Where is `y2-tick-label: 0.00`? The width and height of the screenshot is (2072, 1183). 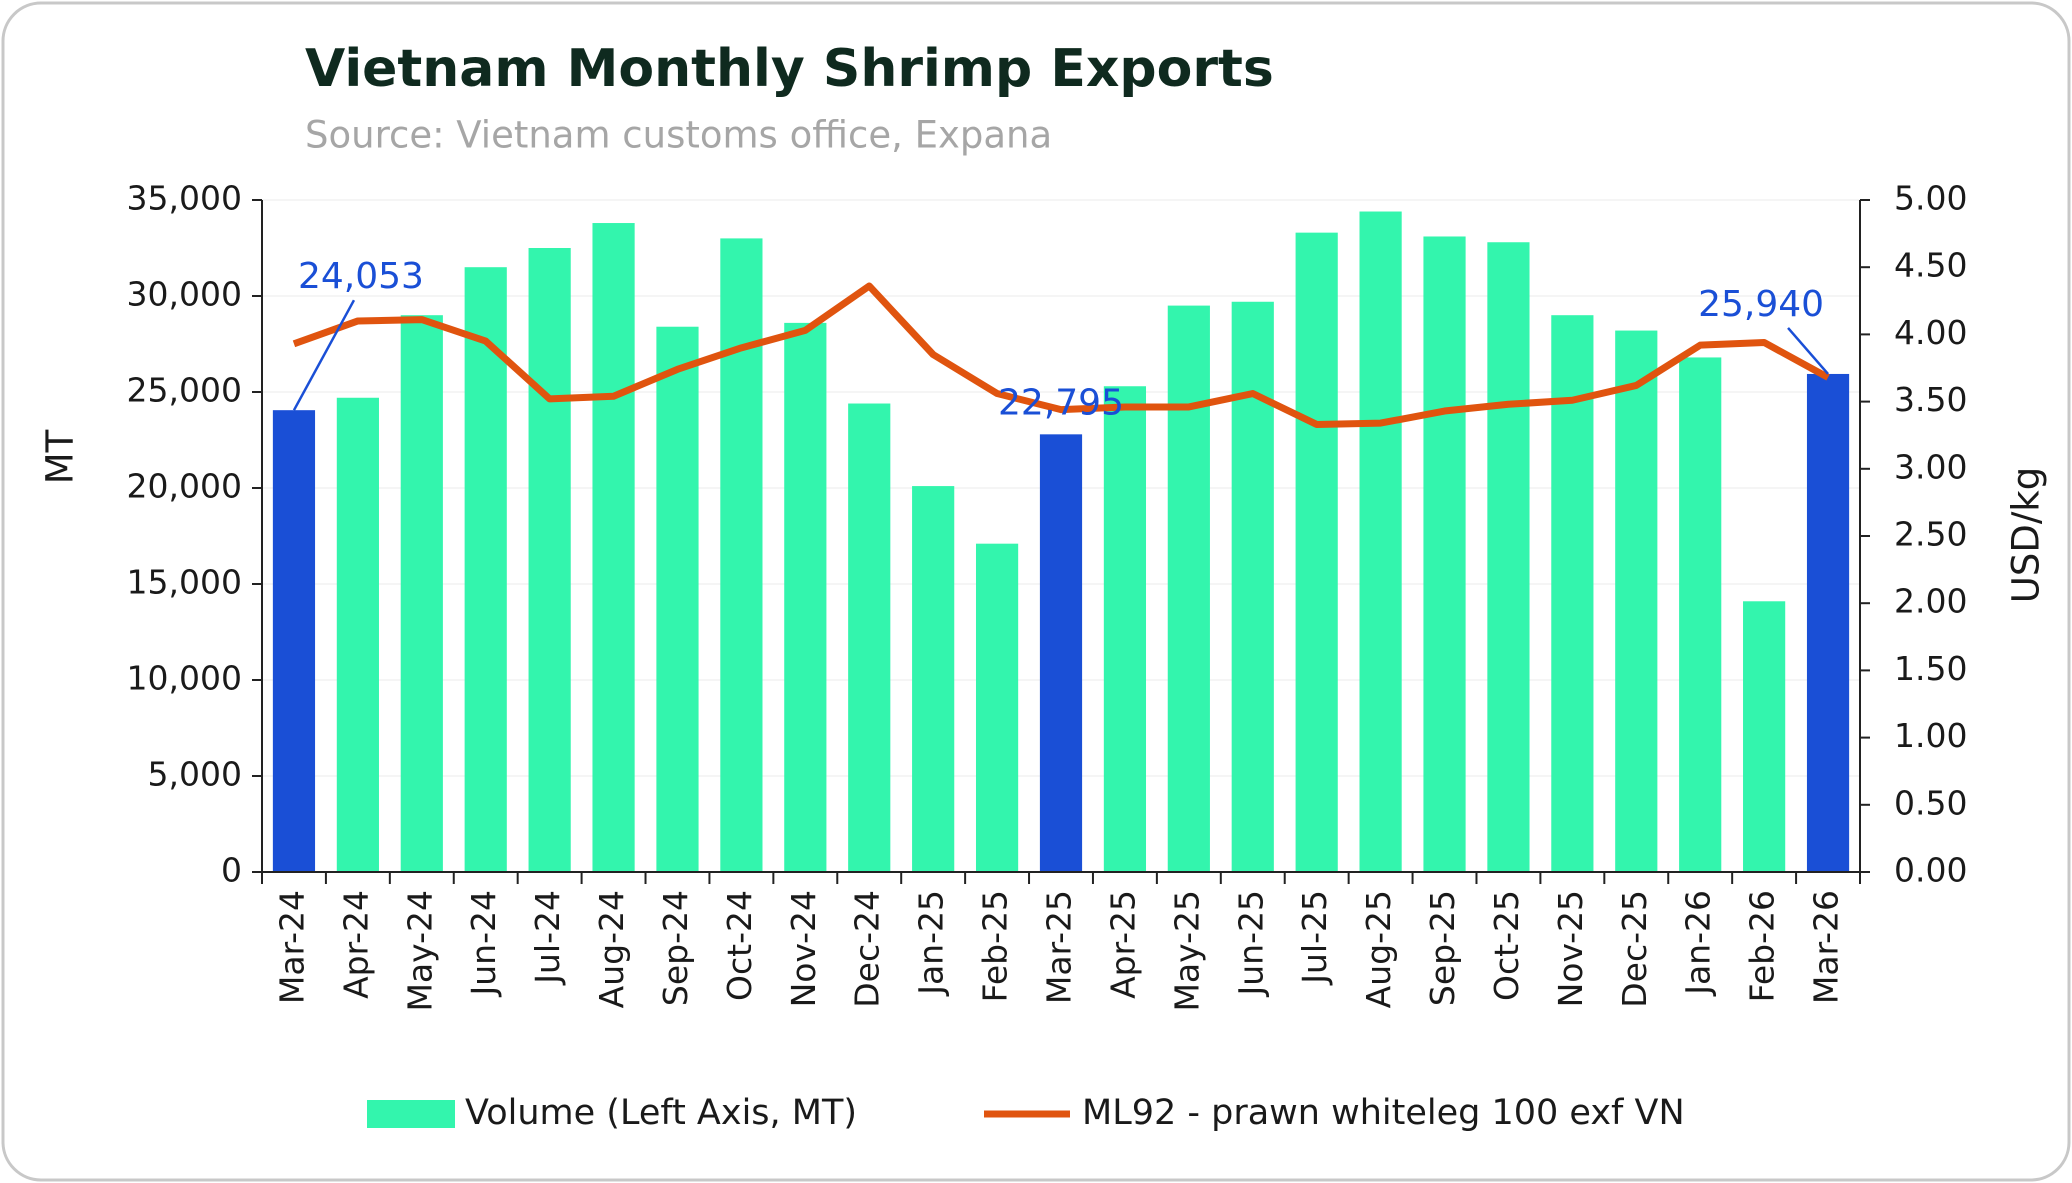
y2-tick-label: 0.00 is located at coordinates (1930, 870).